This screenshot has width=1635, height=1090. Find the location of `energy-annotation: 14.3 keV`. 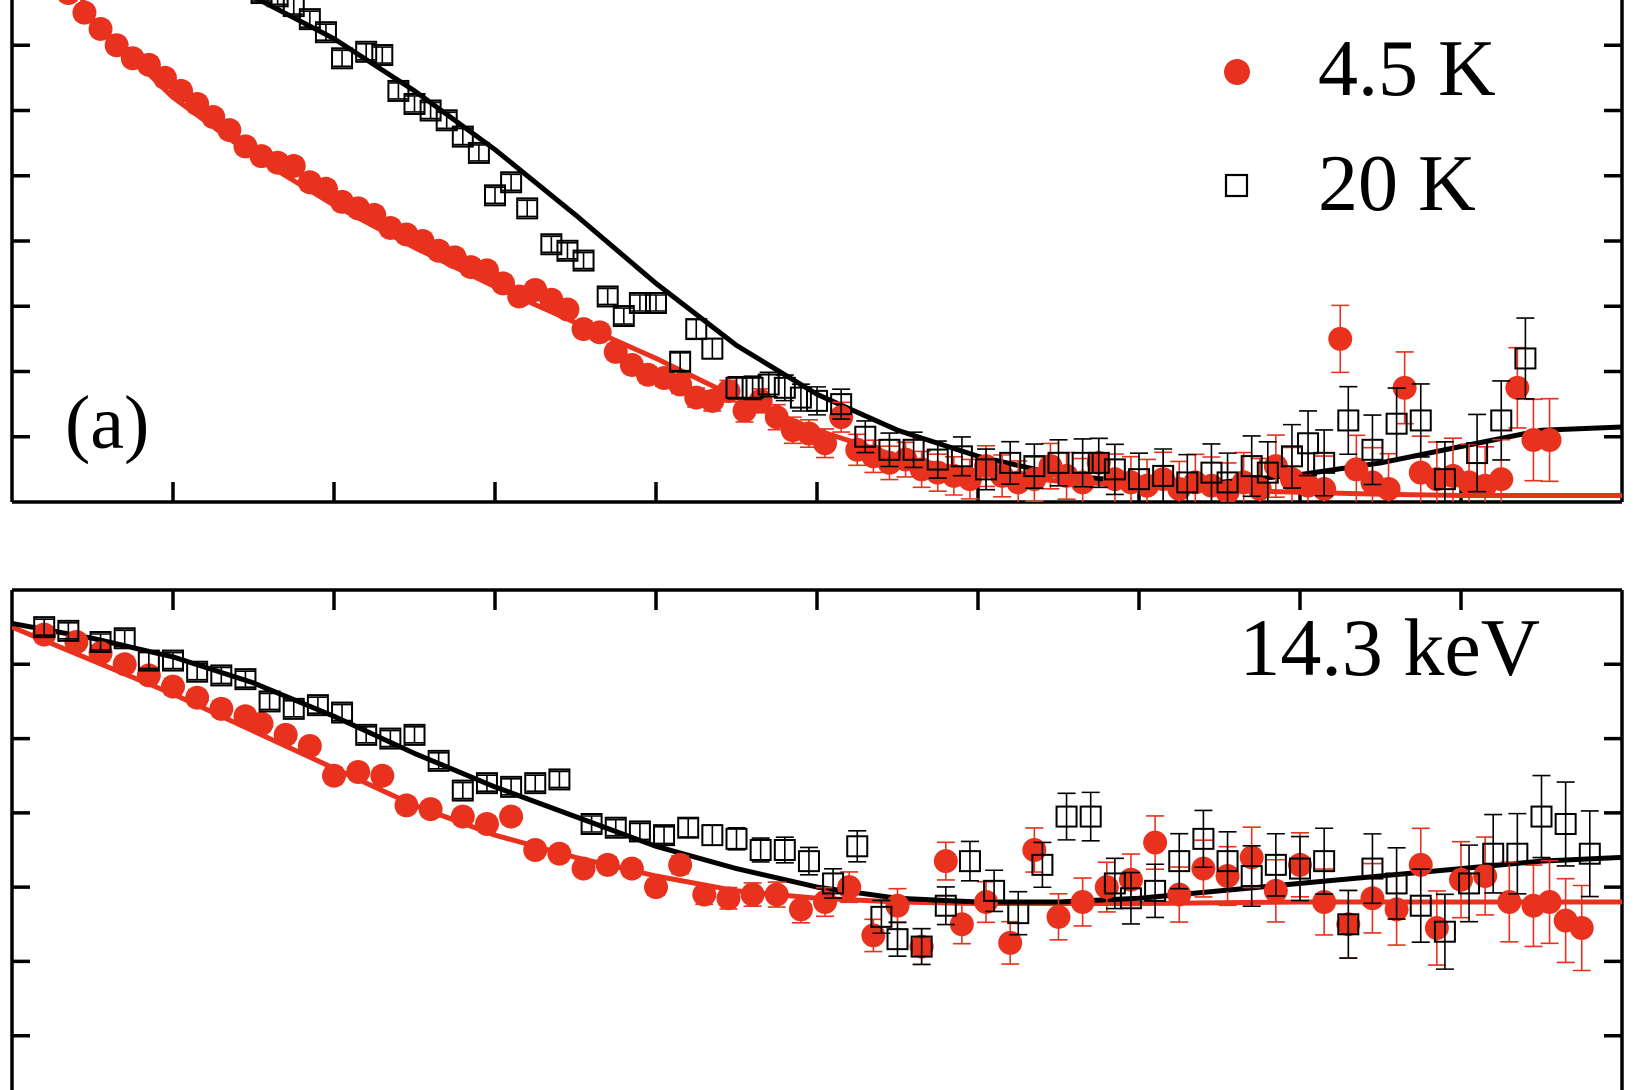

energy-annotation: 14.3 keV is located at coordinates (1389, 647).